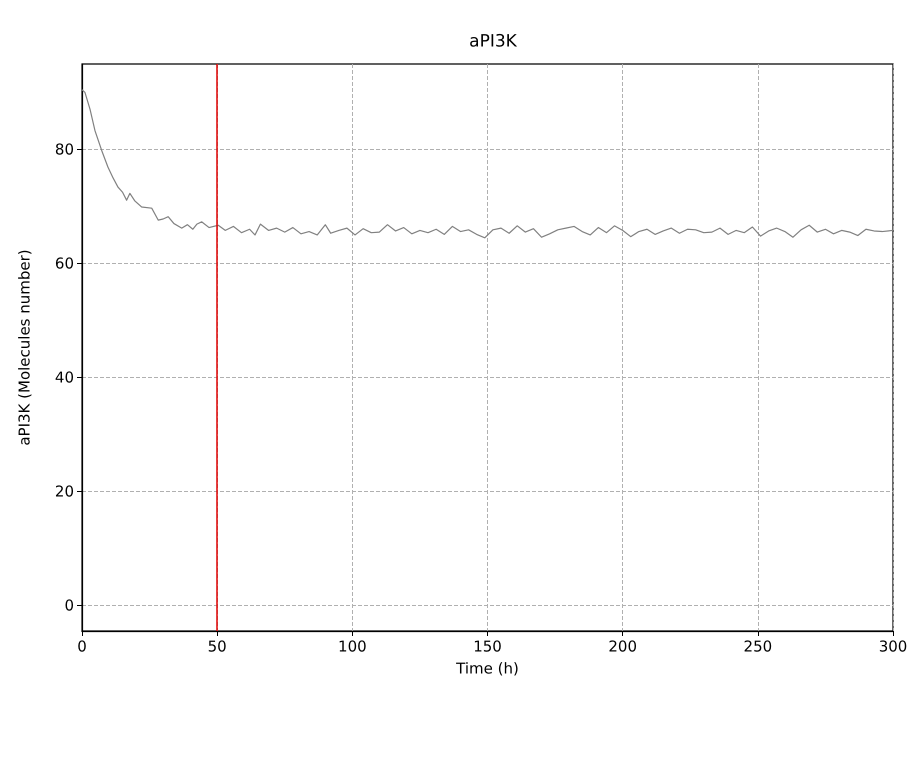  I want to click on y-tick-label: 80, so click(64, 149).